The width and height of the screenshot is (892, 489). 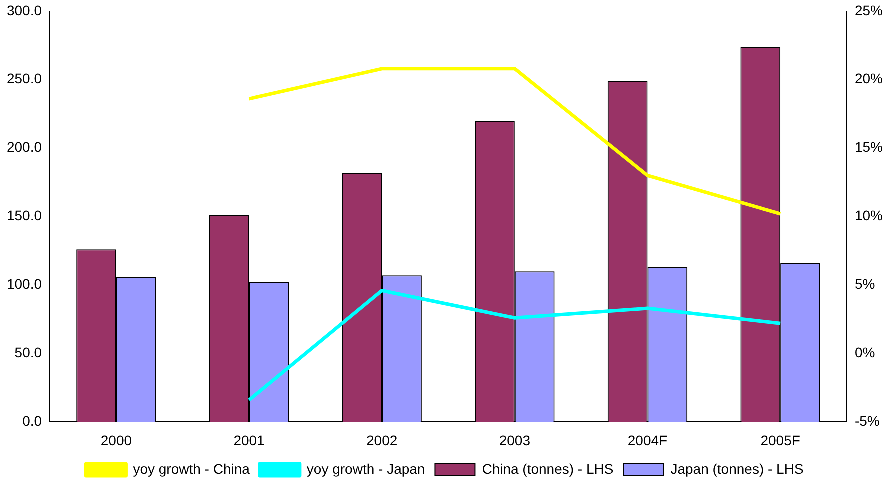 What do you see at coordinates (515, 440) in the screenshot?
I see `x-tick-label: 2003` at bounding box center [515, 440].